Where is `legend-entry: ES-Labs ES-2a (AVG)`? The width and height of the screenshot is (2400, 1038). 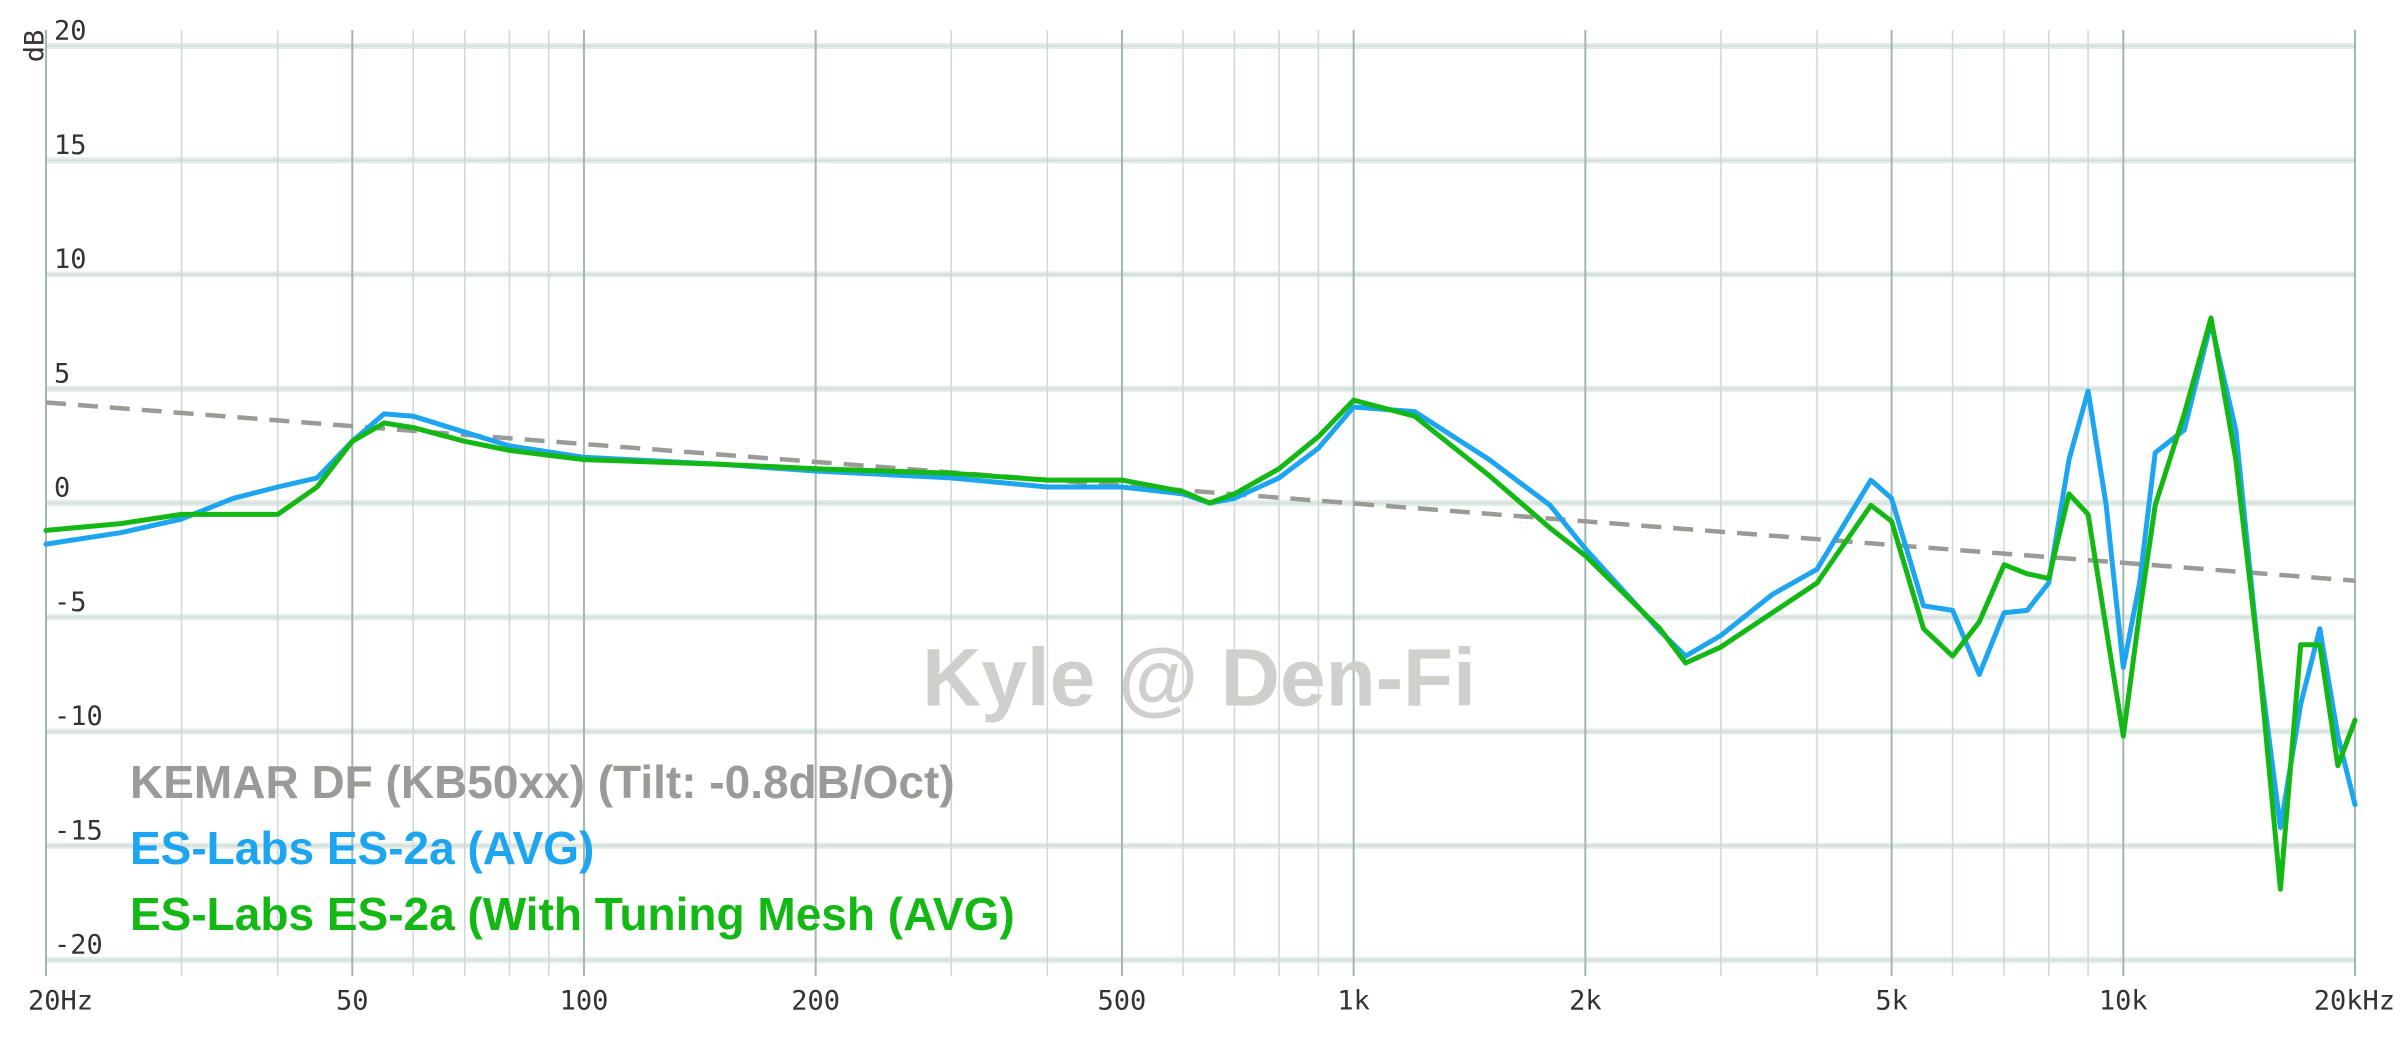
legend-entry: ES-Labs ES-2a (AVG) is located at coordinates (362, 848).